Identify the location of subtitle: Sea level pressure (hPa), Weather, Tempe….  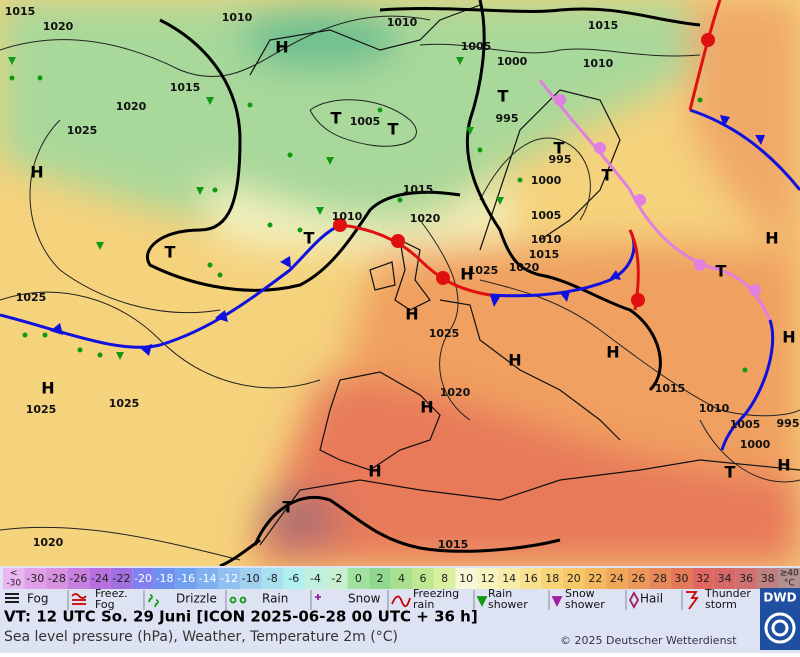
(201, 637).